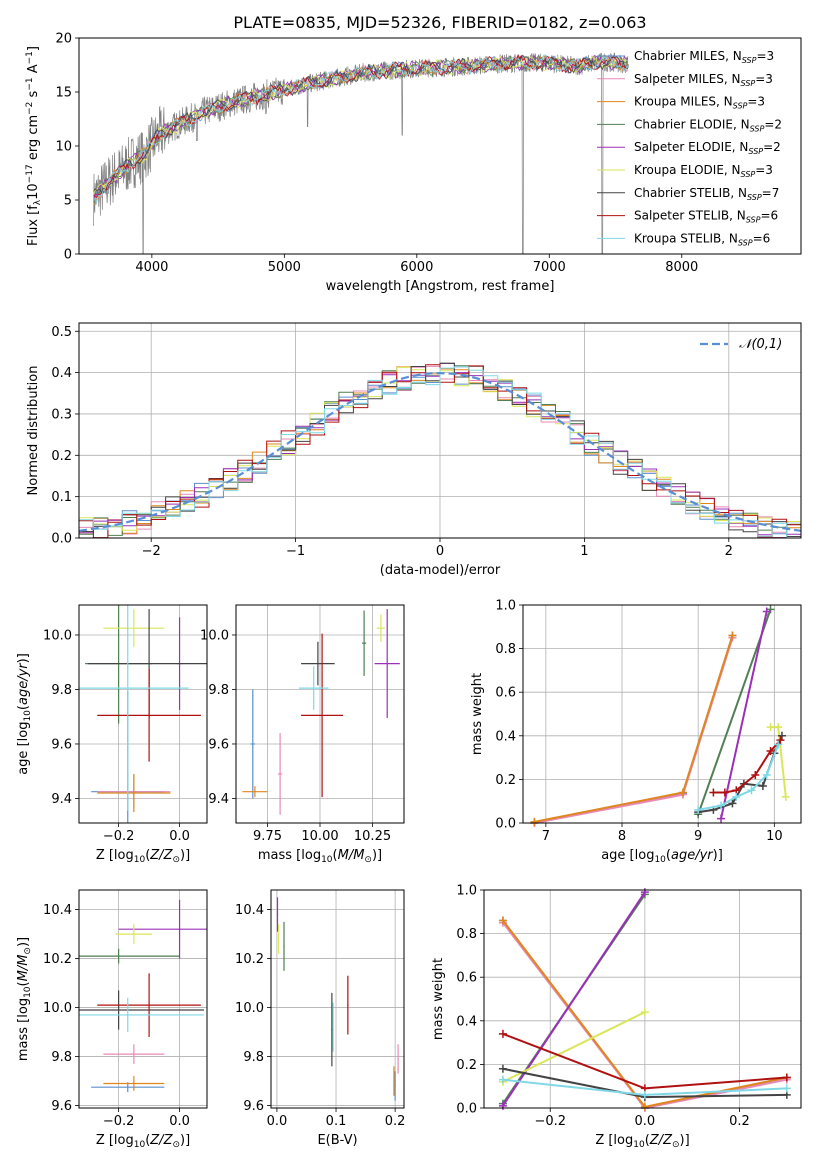 This screenshot has width=819, height=1170. I want to click on age_vs_mass-axes: 9.75 10.00 10.25 9.4 9.6 9.8 10.0, so click(302, 724).